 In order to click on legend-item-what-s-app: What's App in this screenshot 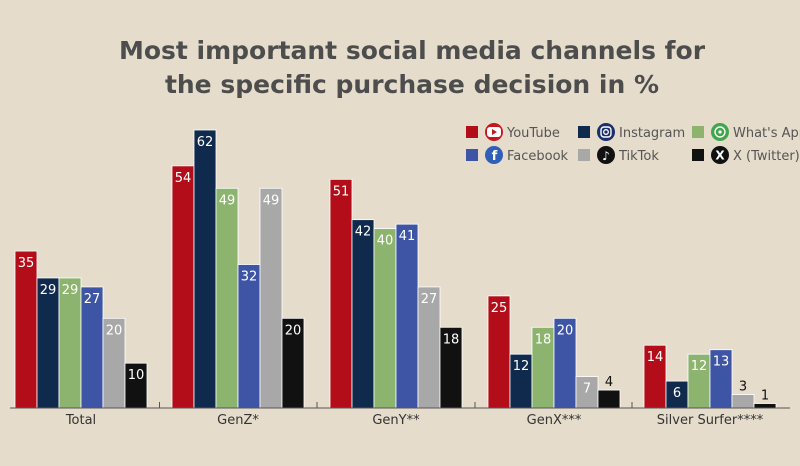, I will do `click(746, 132)`.